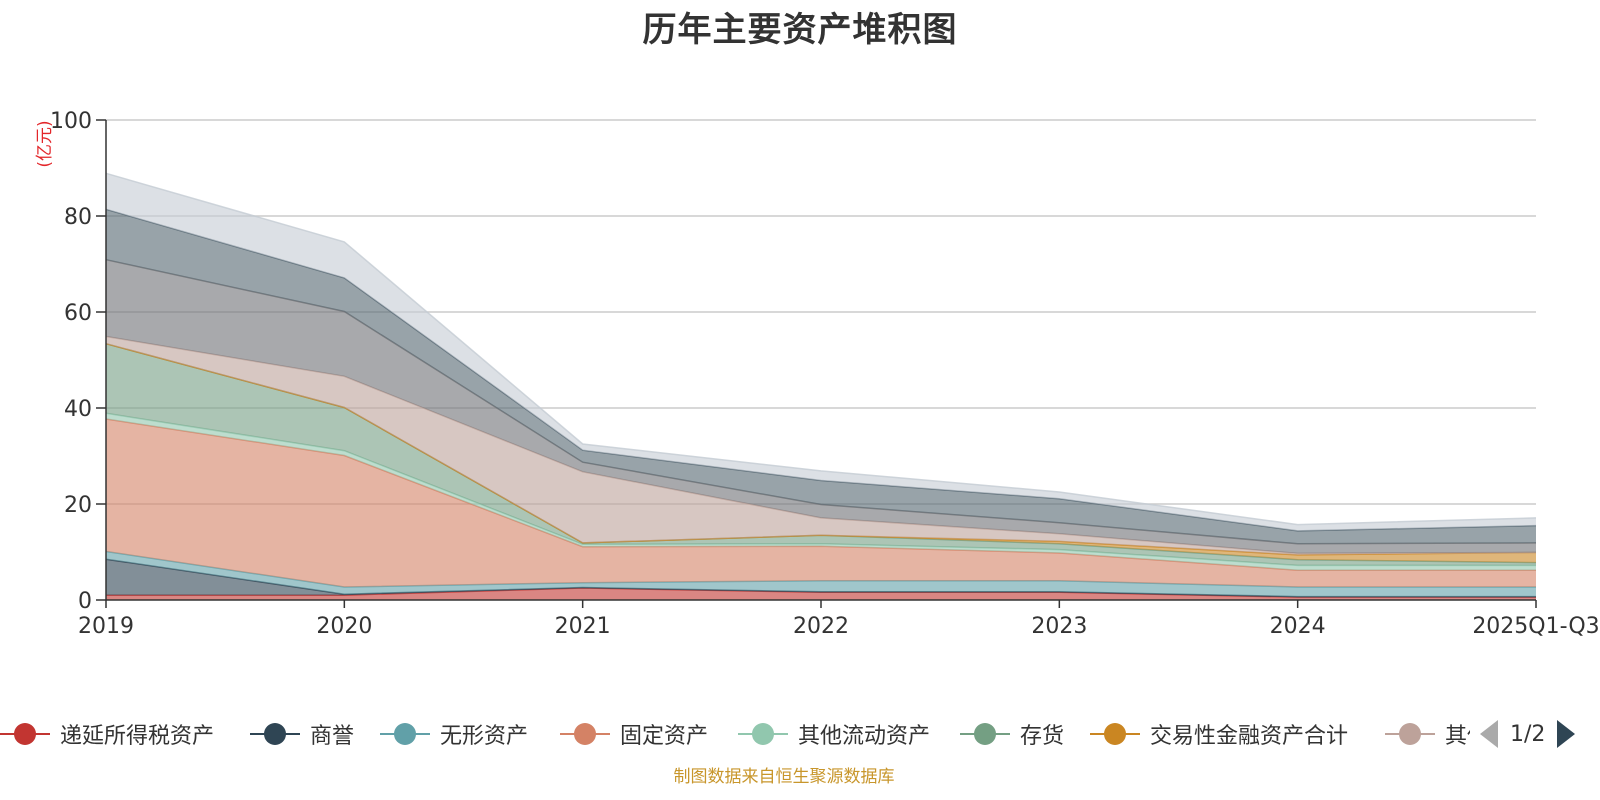 This screenshot has height=800, width=1600. Describe the element at coordinates (85, 601) in the screenshot. I see `y-tick-label: 0` at that location.